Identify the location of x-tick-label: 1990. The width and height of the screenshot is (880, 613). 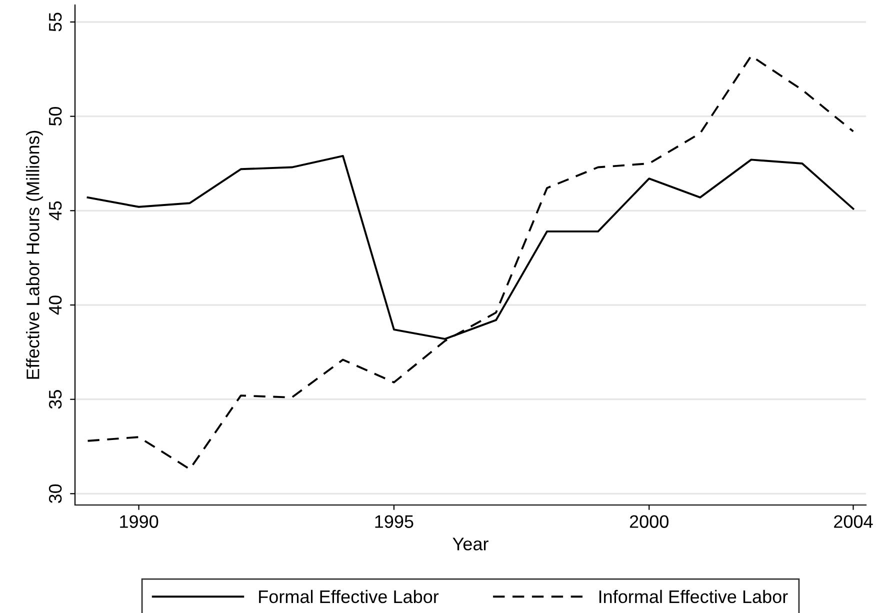
(139, 521).